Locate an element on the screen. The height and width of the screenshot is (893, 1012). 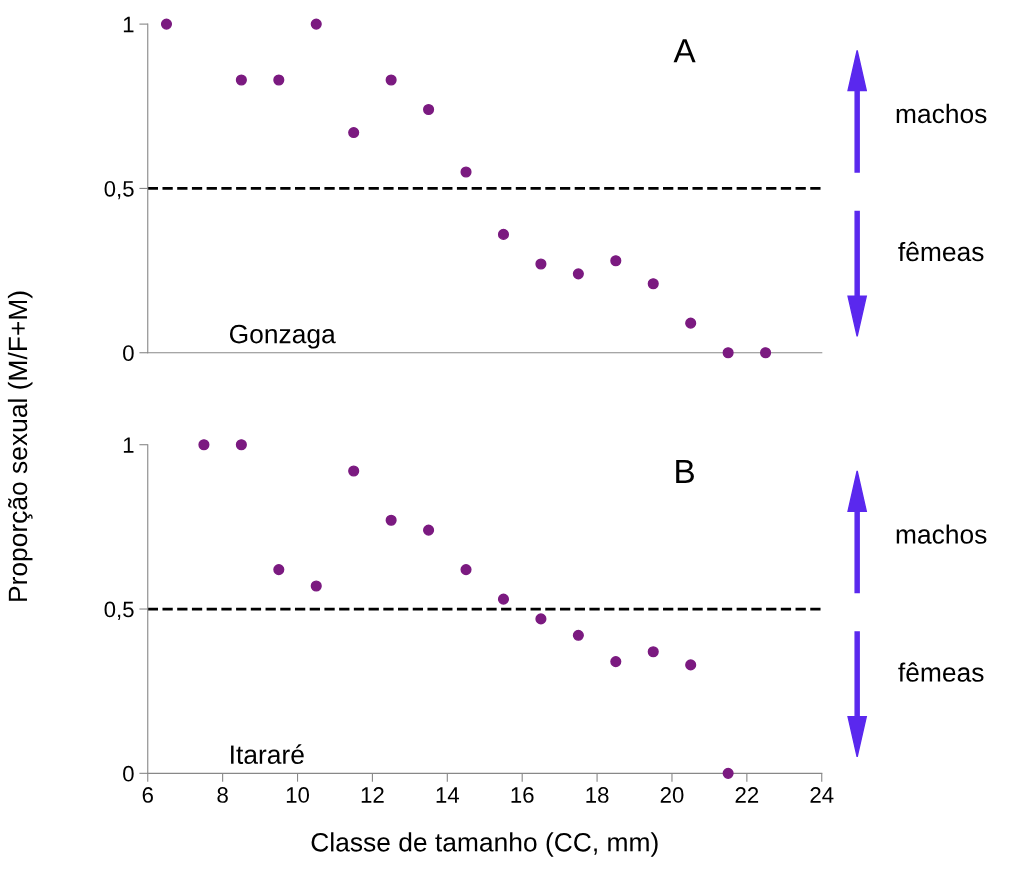
x-tick-label: 20 is located at coordinates (672, 795).